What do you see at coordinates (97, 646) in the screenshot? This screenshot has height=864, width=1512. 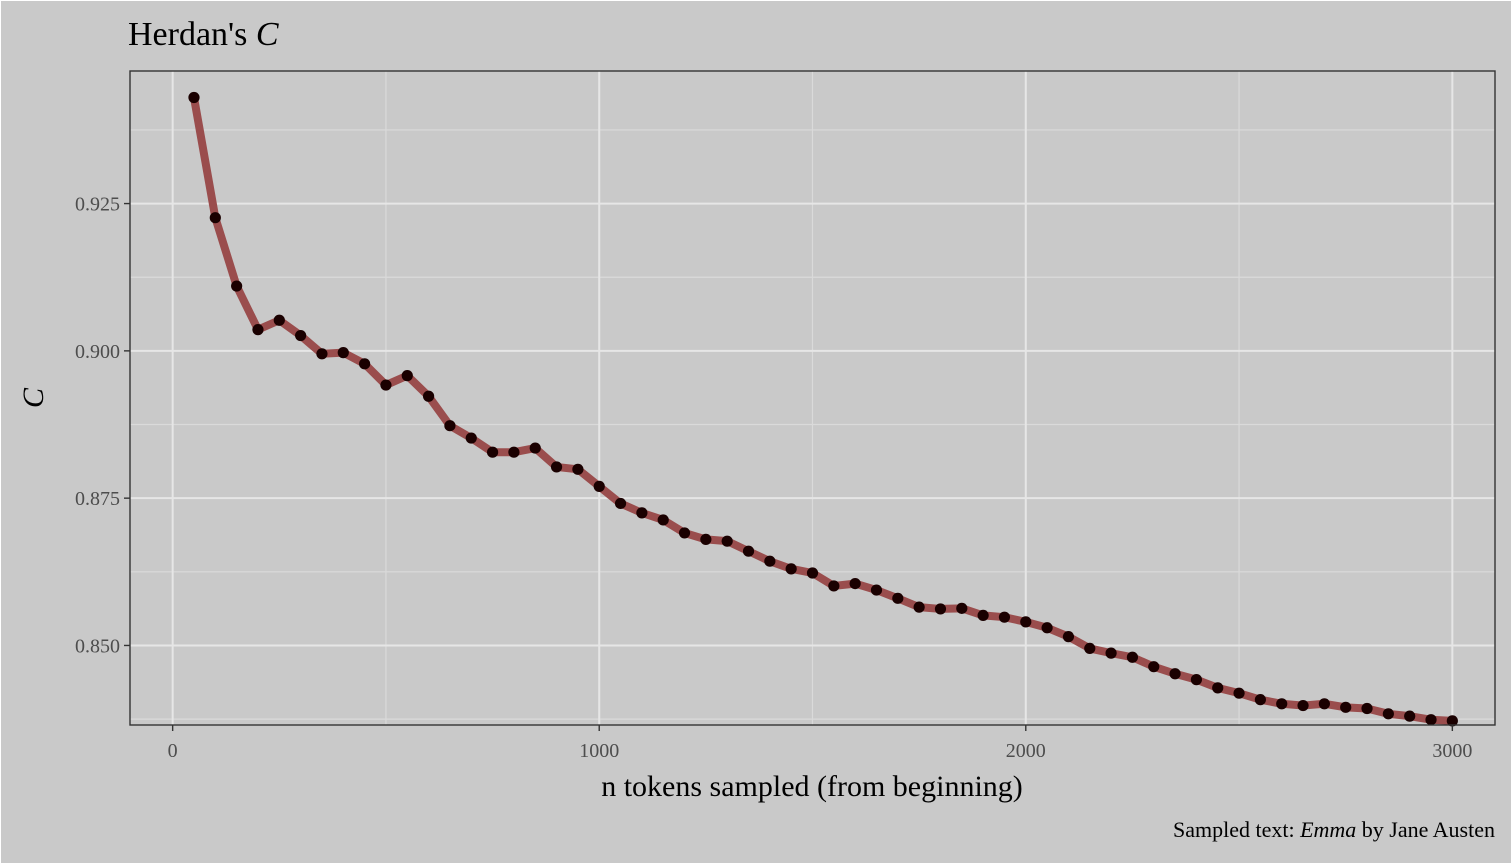 I see `y-tick-label: 0.850` at bounding box center [97, 646].